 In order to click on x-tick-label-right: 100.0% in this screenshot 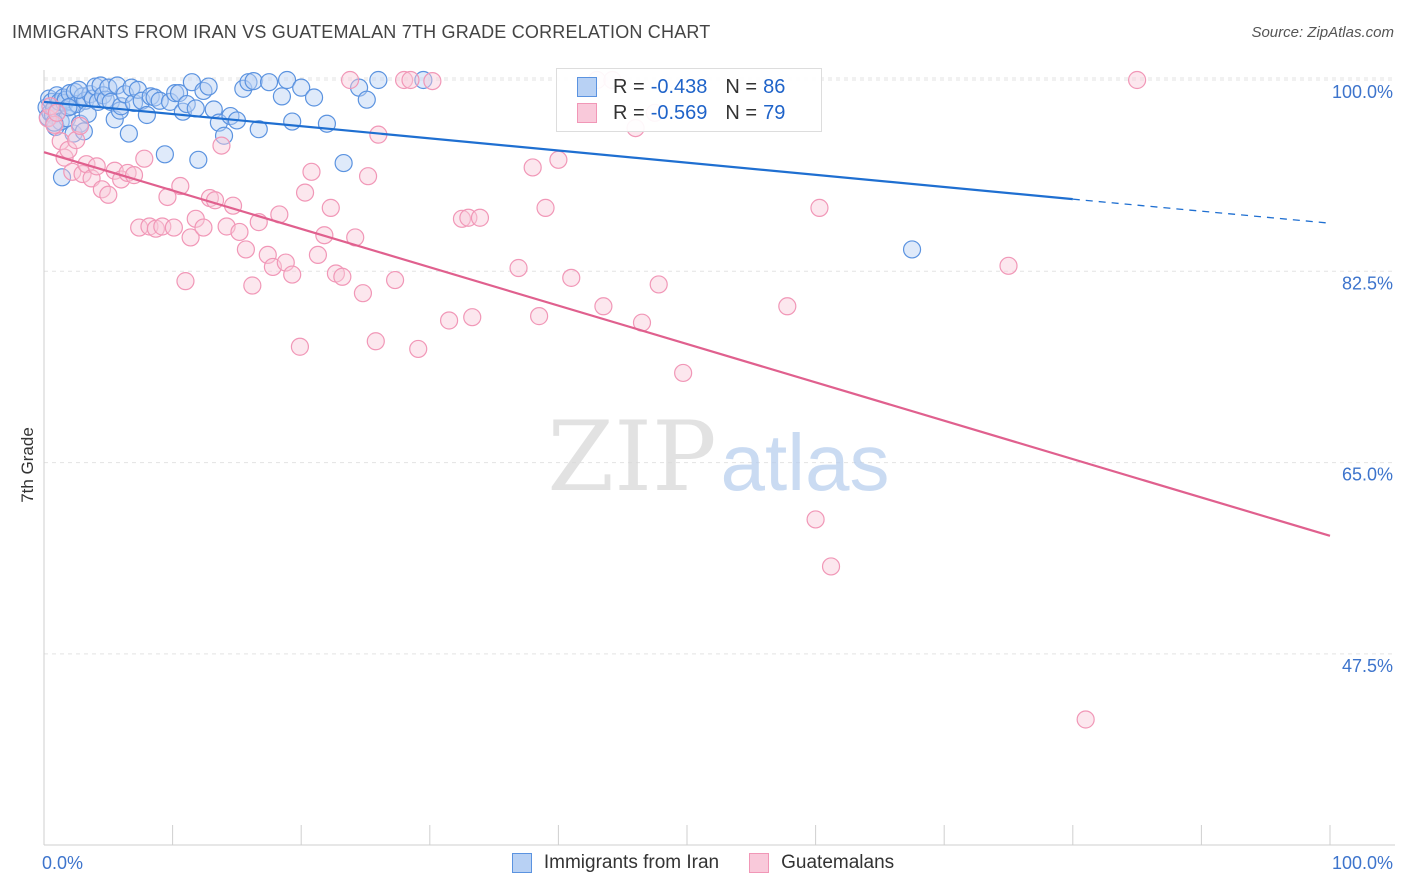, I will do `click(1362, 863)`.